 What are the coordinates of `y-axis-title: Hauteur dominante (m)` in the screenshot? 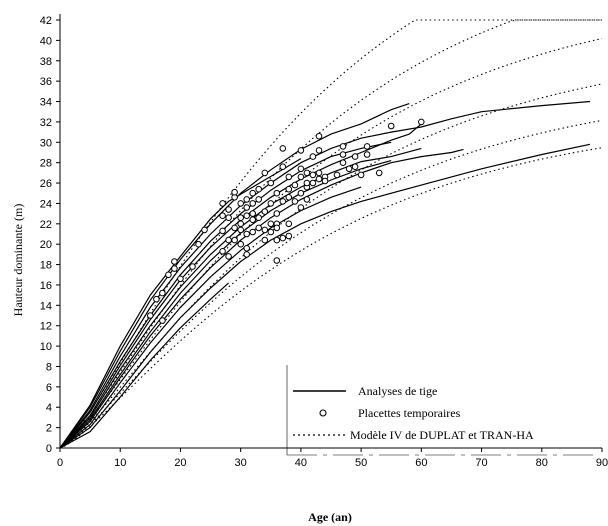 It's located at (18, 260).